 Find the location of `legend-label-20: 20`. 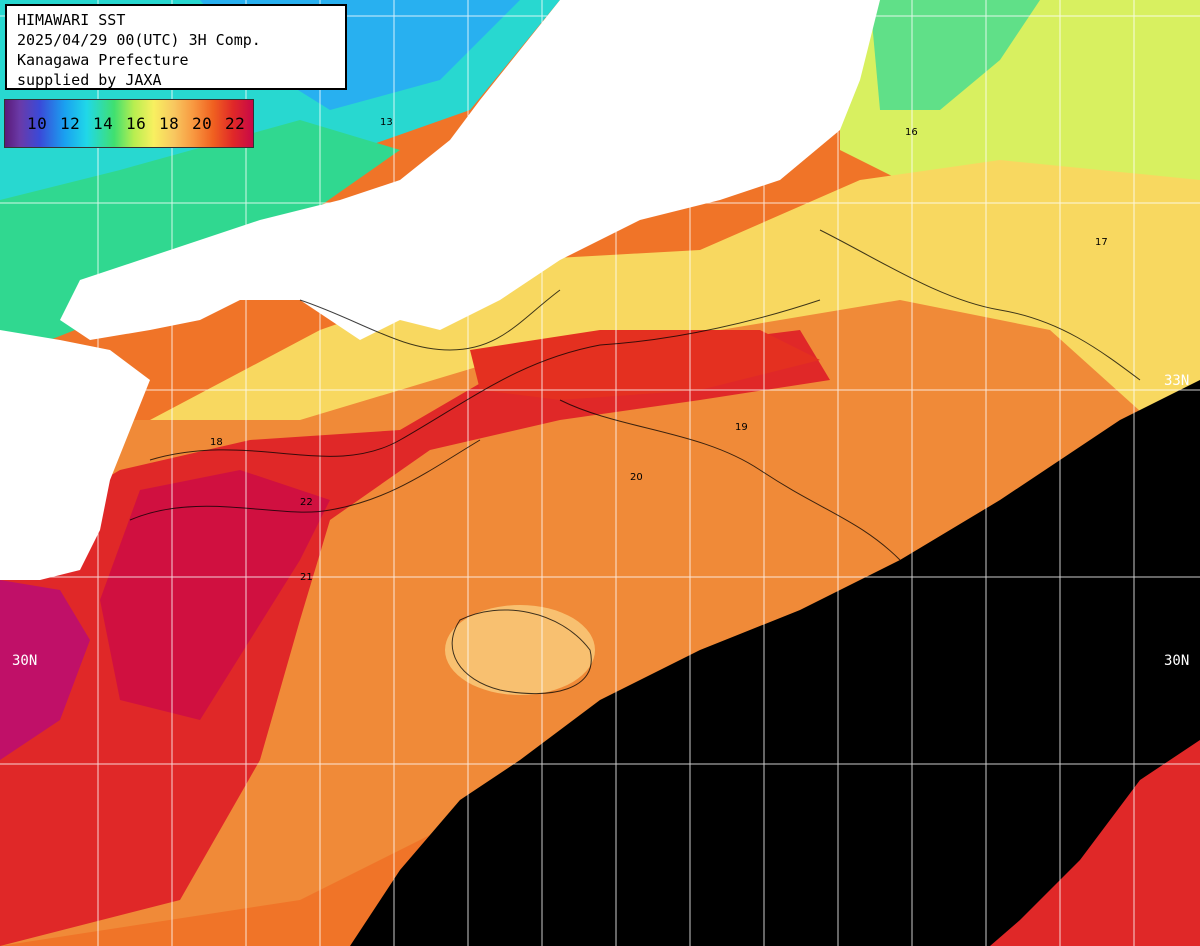

legend-label-20: 20 is located at coordinates (202, 123).